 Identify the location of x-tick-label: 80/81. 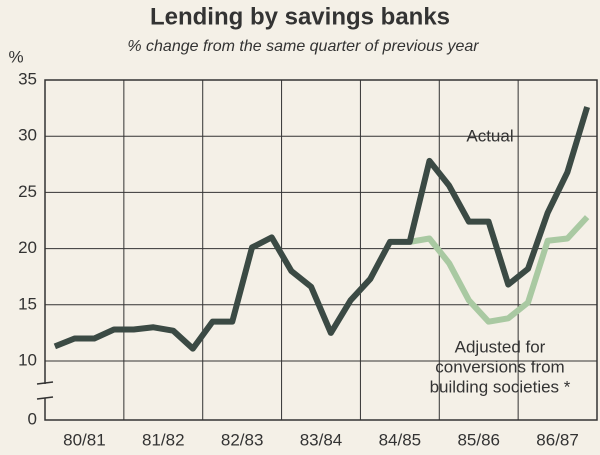
(84, 439).